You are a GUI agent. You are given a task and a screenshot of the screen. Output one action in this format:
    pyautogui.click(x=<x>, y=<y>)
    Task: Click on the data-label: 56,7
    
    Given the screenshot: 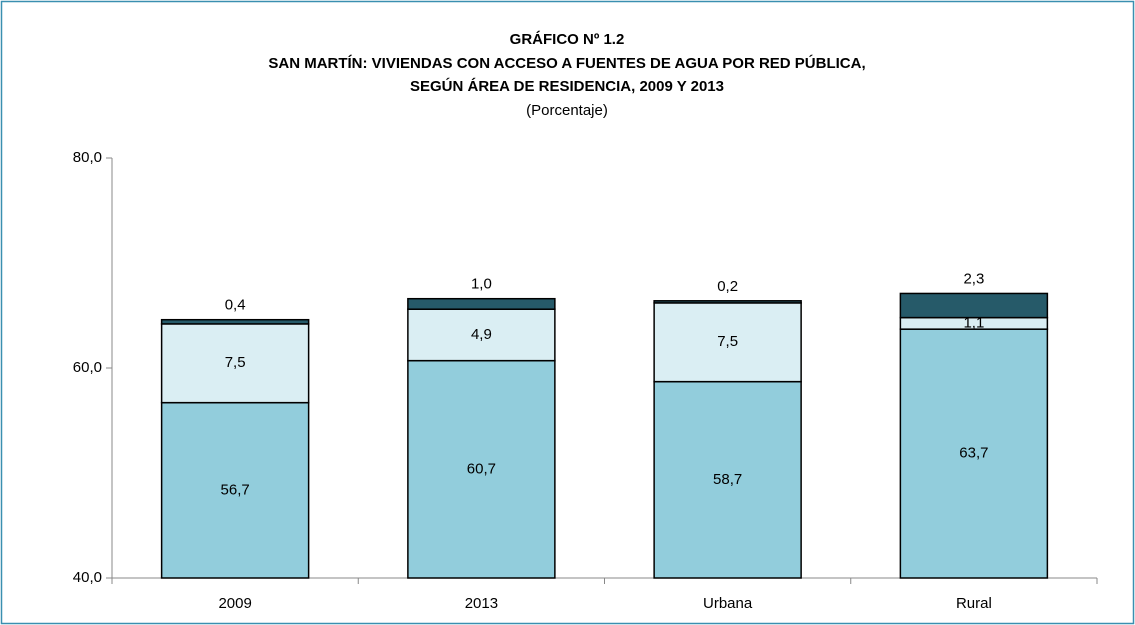 What is the action you would take?
    pyautogui.click(x=235, y=489)
    